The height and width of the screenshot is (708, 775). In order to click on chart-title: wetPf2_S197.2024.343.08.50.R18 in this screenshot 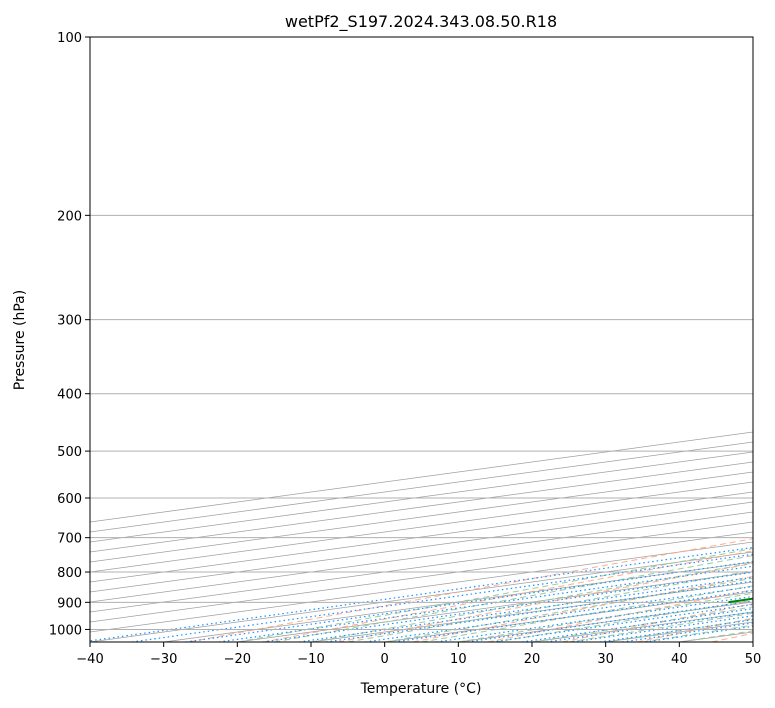, I will do `click(421, 22)`.